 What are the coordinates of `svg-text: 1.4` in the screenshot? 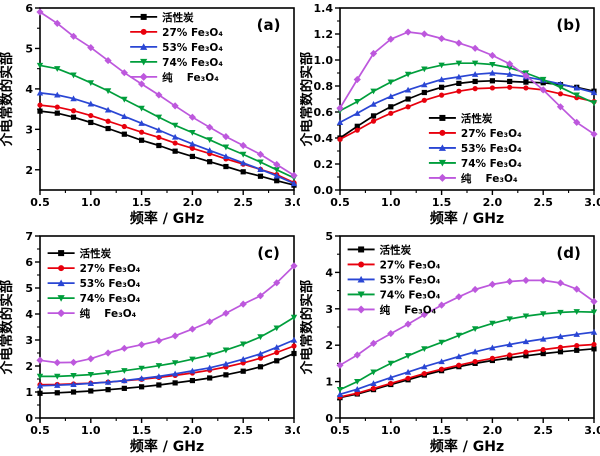 It's located at (324, 8).